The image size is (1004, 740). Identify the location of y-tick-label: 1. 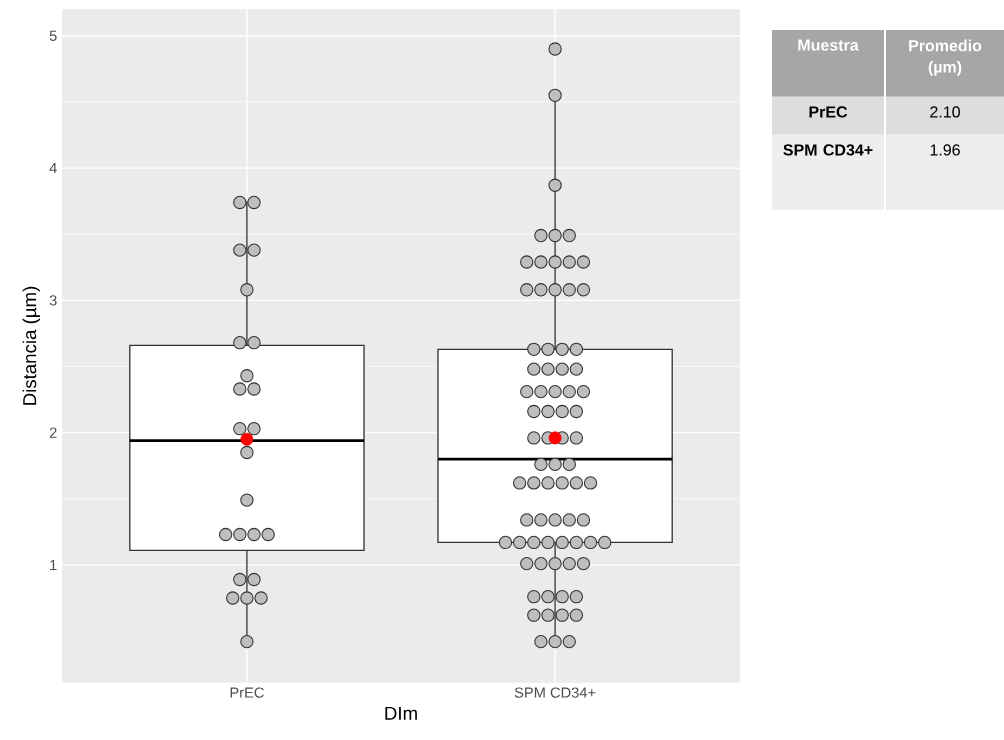
(53, 564).